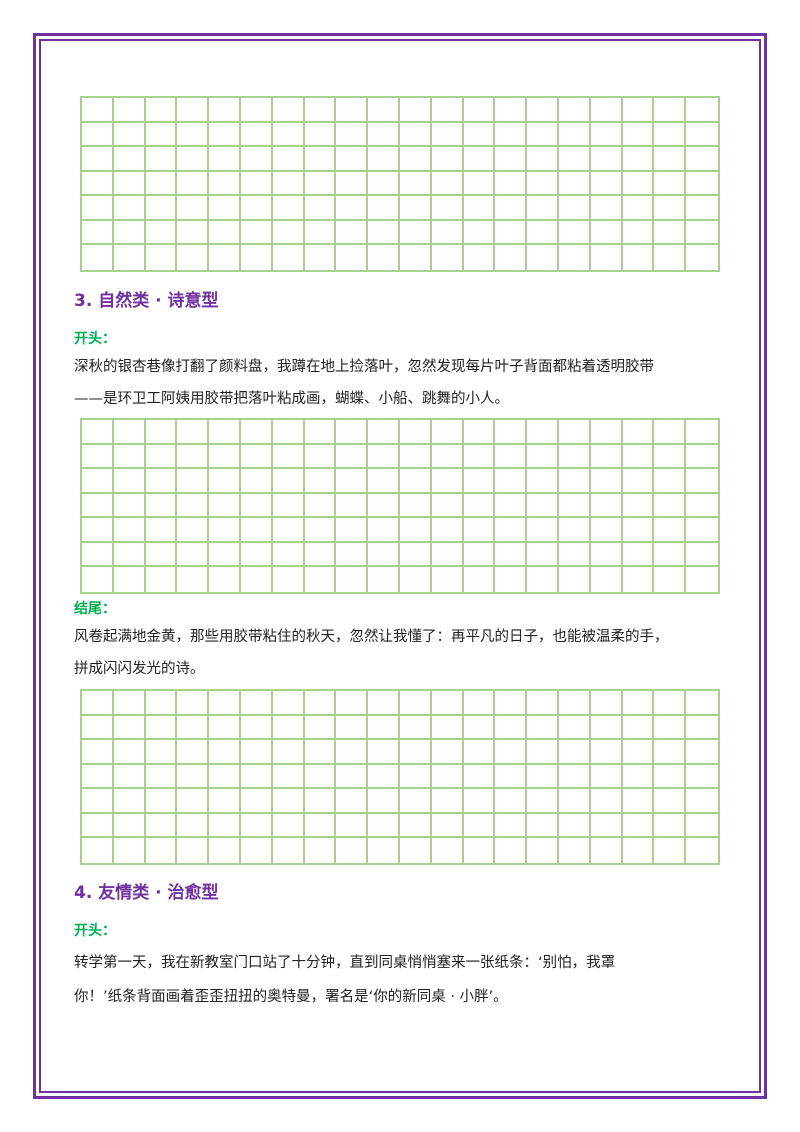 The image size is (800, 1132). I want to click on section-4-opening-line-2: 你！’纸条背面画着歪歪扭扭的奥特曼，署名是‘你的新同桌 · 小胖’。, so click(291, 997).